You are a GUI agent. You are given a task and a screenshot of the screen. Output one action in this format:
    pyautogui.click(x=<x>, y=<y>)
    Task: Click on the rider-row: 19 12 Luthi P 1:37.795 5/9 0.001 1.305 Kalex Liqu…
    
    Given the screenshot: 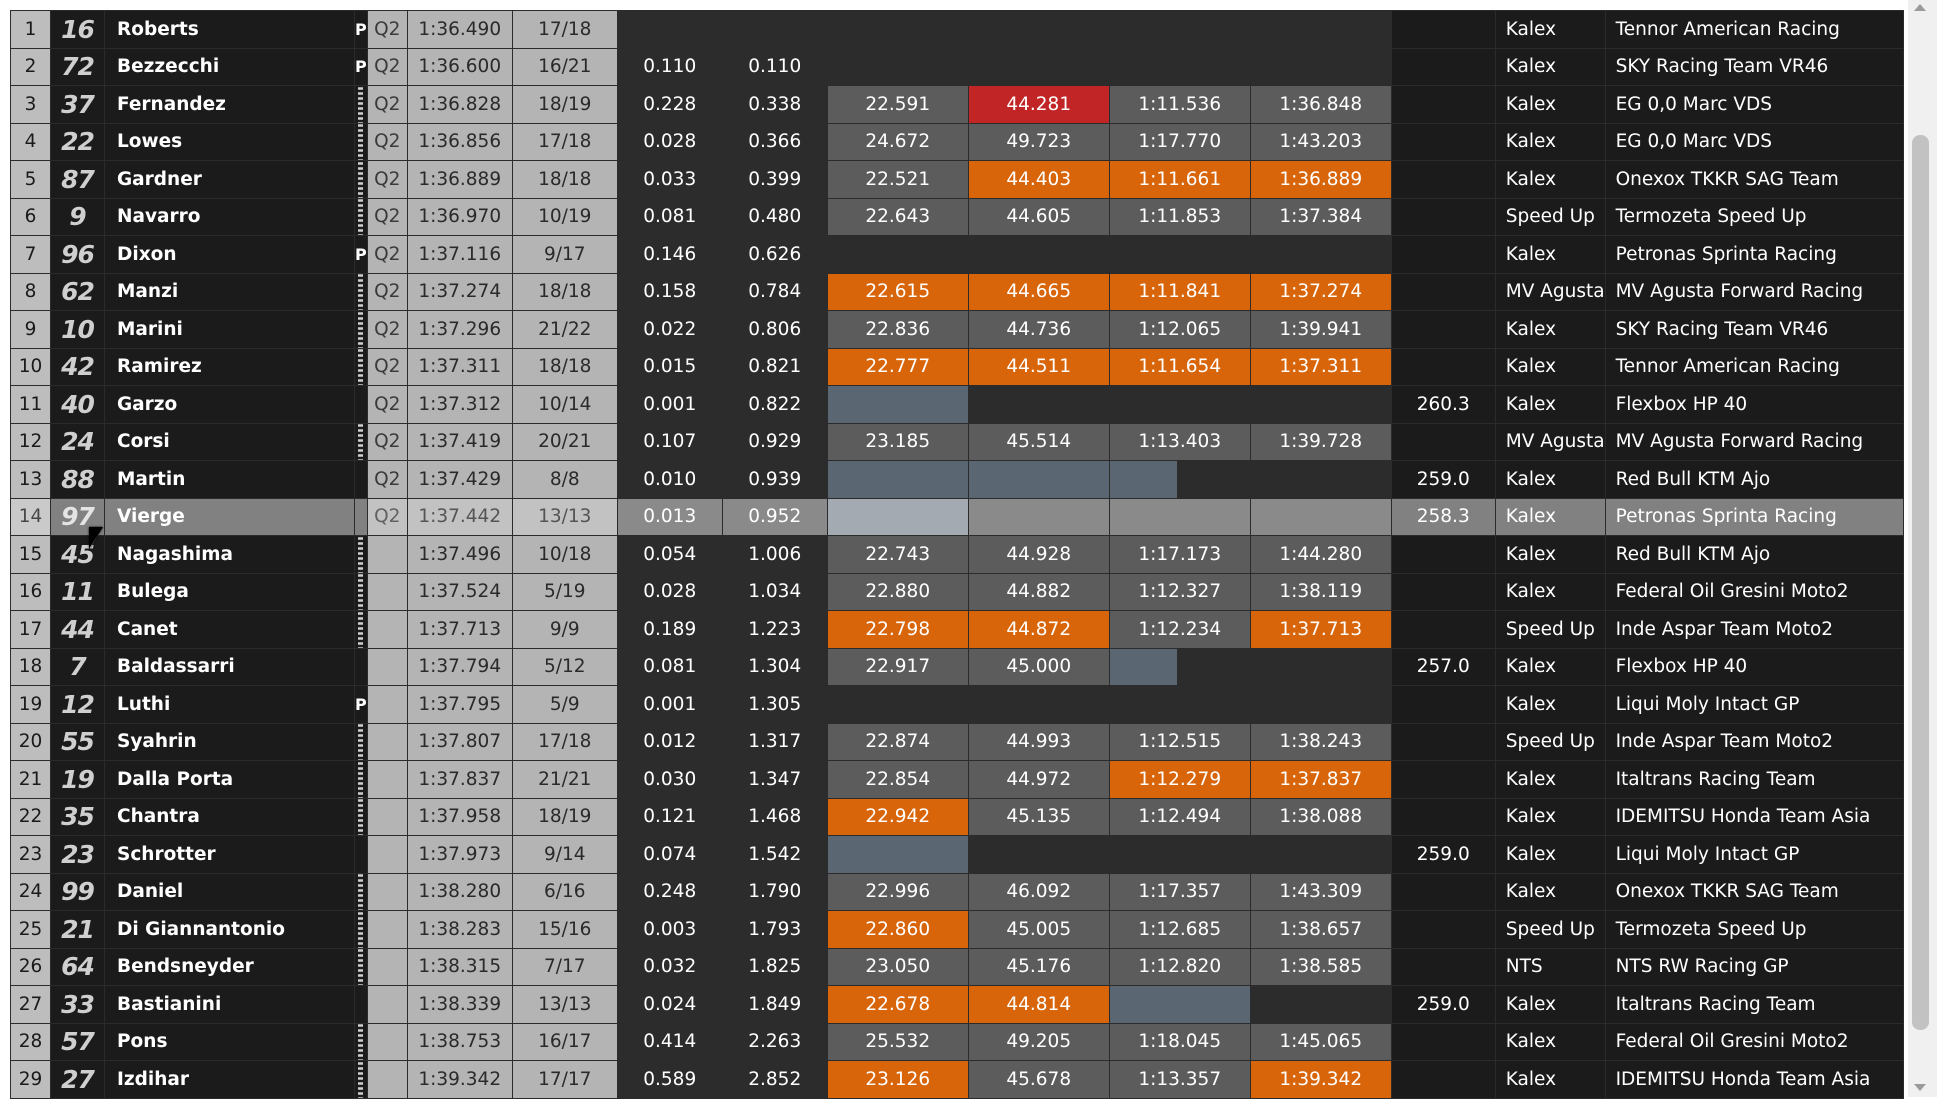 What is the action you would take?
    pyautogui.click(x=957, y=704)
    